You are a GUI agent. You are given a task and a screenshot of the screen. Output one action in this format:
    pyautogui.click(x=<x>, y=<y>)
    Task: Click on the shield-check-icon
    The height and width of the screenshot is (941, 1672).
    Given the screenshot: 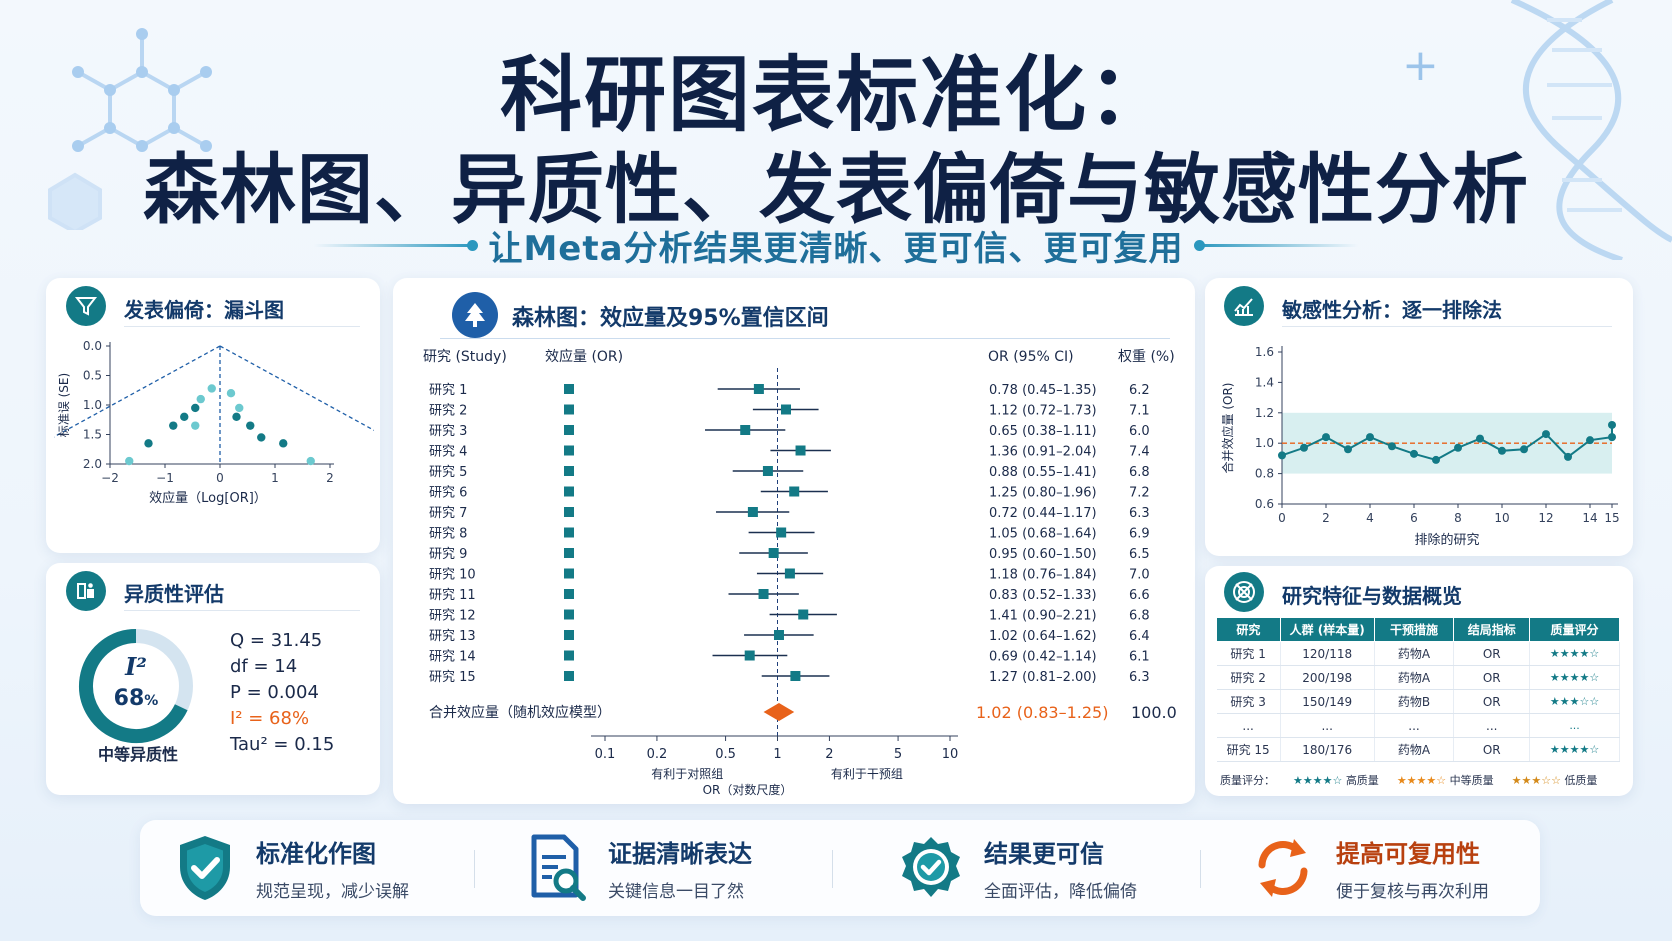 What is the action you would take?
    pyautogui.click(x=205, y=868)
    